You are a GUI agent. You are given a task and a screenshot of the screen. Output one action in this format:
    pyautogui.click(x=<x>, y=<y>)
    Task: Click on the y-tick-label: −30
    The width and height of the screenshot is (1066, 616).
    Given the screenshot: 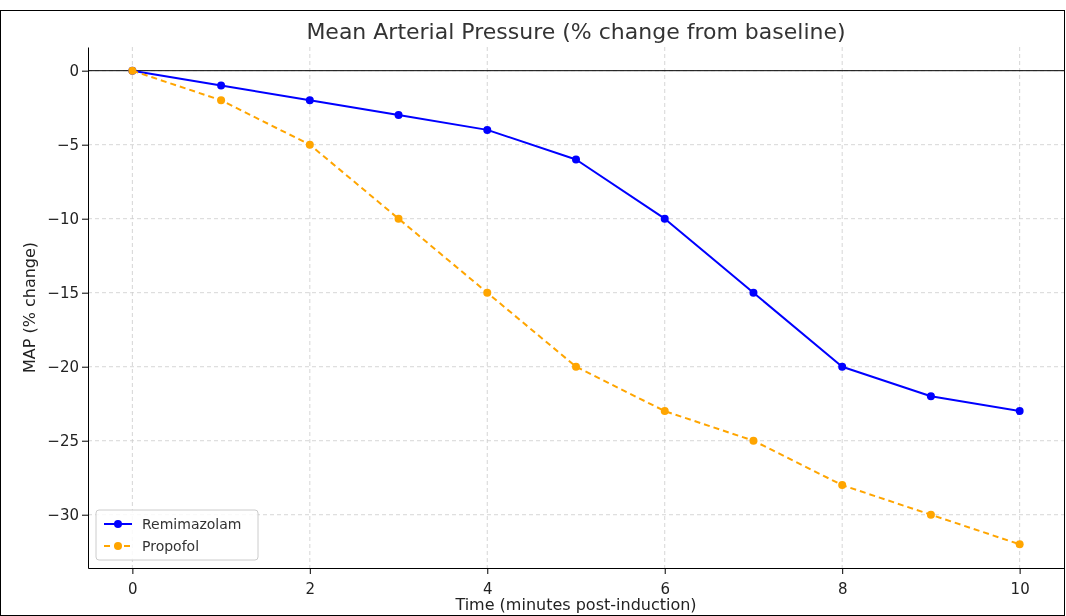 What is the action you would take?
    pyautogui.click(x=63, y=515)
    